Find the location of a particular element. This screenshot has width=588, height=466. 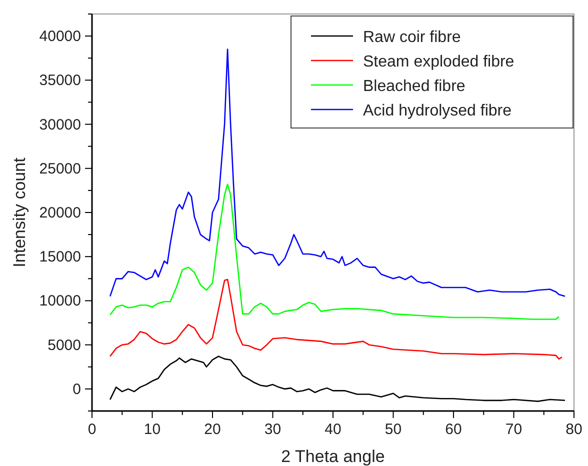

y-tick-label: 10000 is located at coordinates (60, 301).